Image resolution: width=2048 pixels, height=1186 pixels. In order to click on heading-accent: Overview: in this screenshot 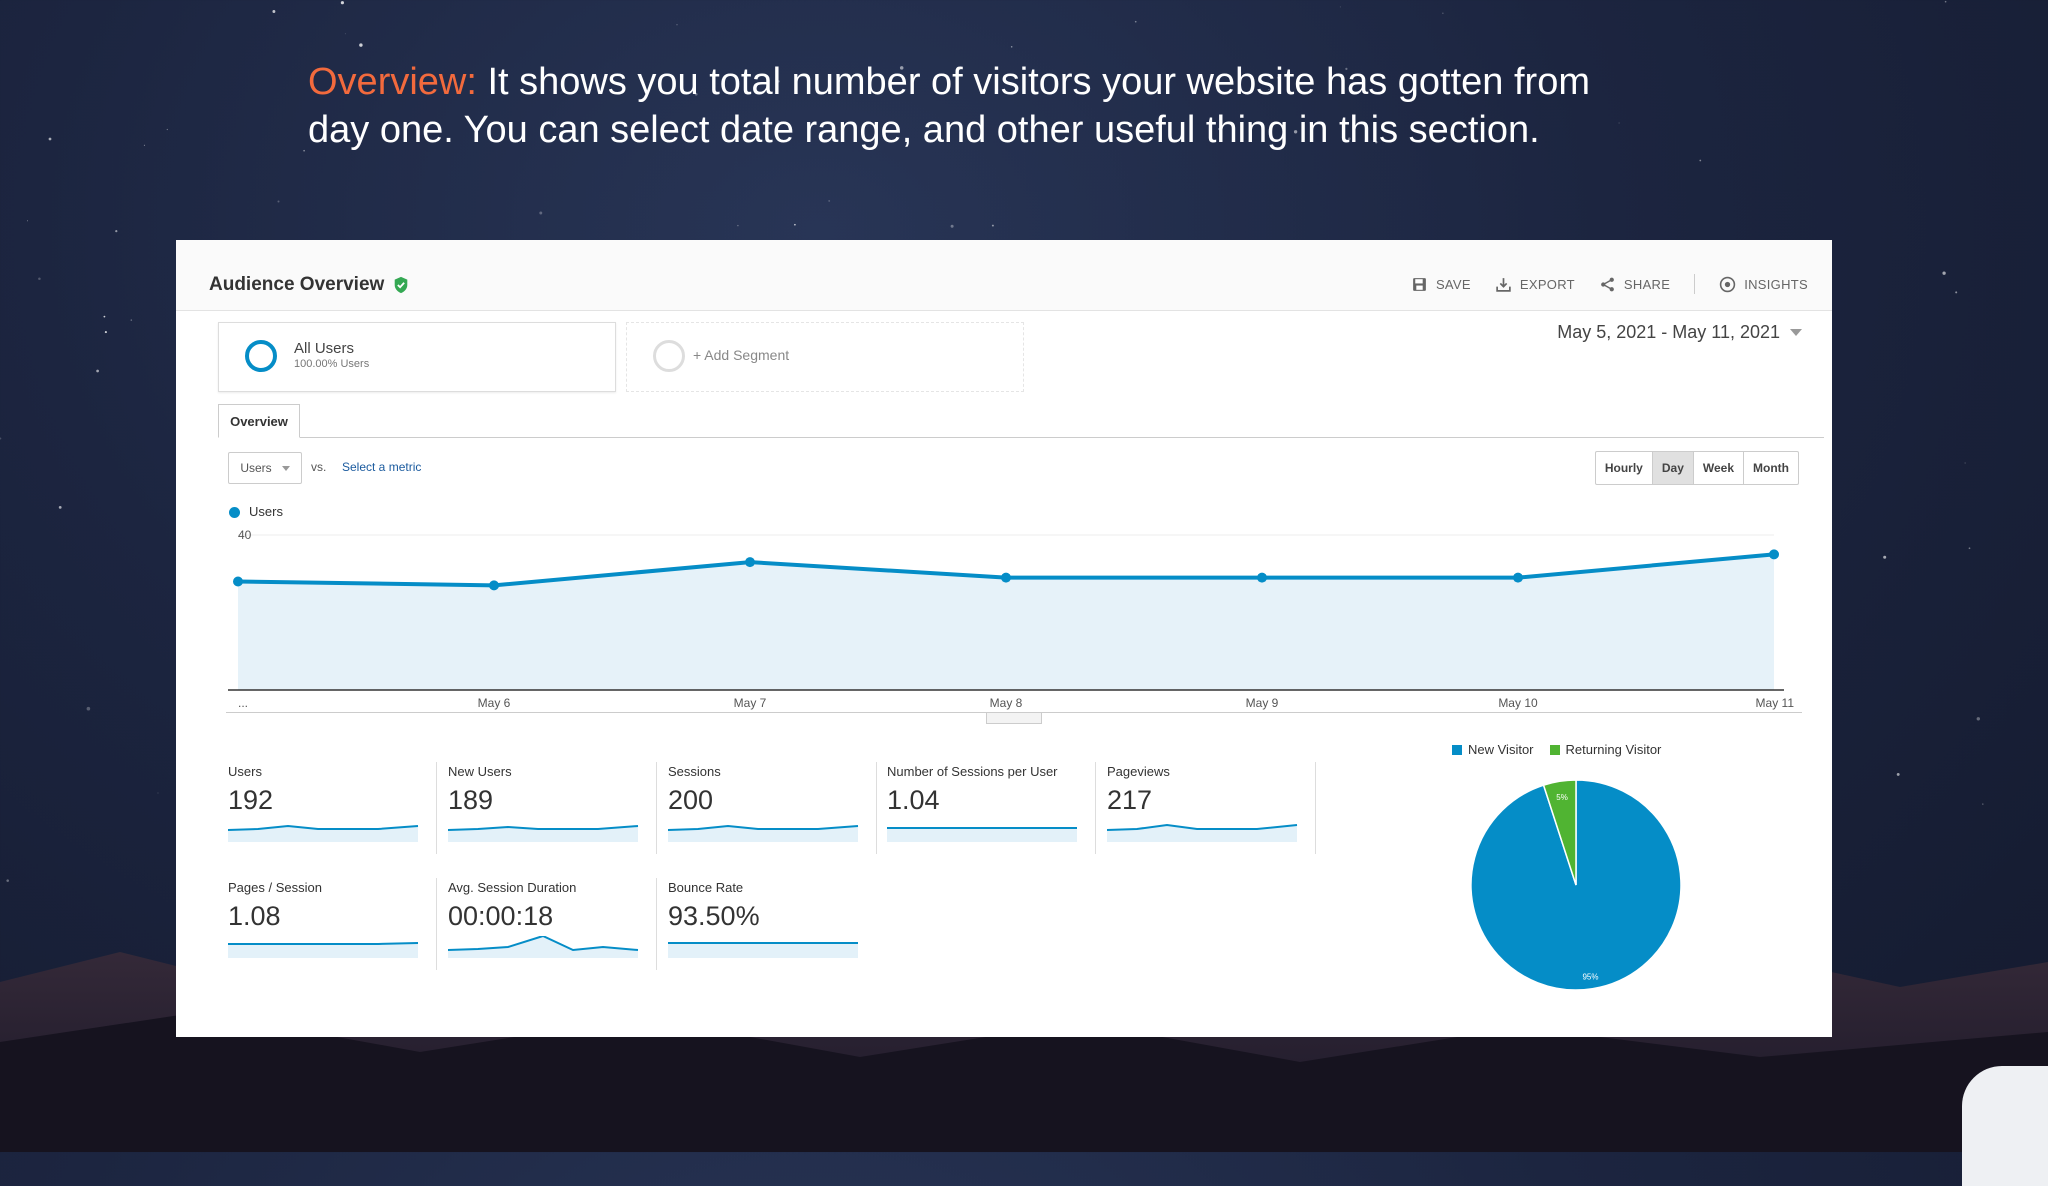, I will do `click(392, 82)`.